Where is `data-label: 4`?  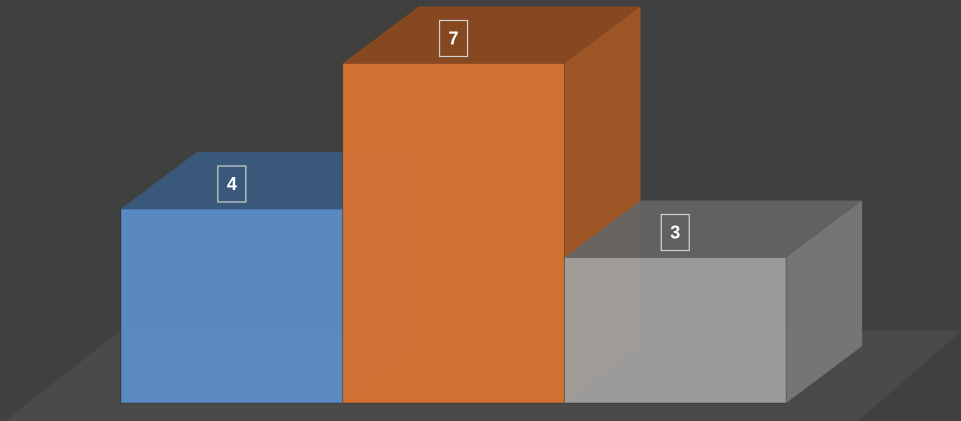 data-label: 4 is located at coordinates (232, 184).